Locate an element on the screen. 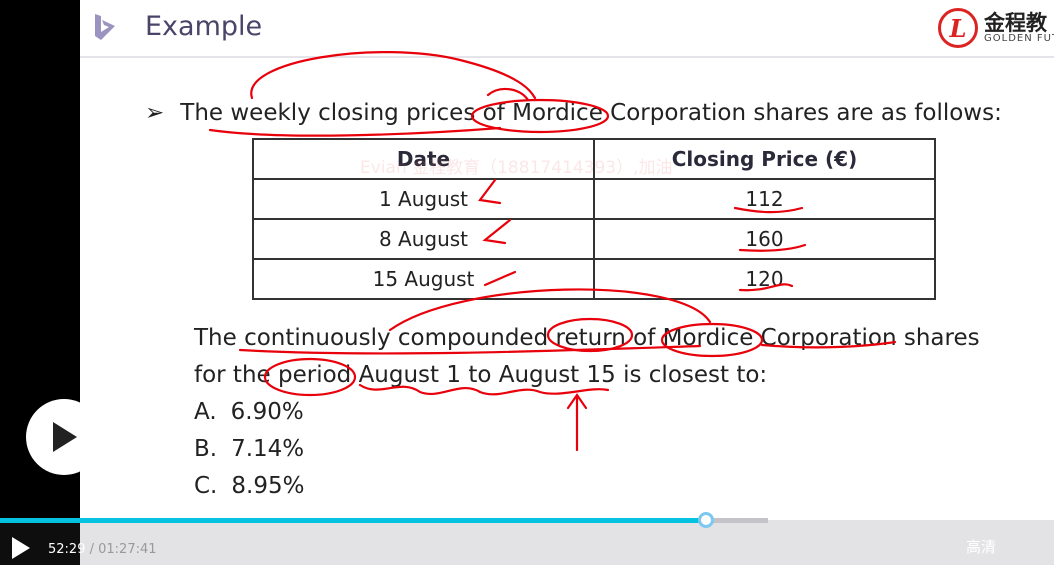 This screenshot has height=565, width=1054. table-row: 1 August 112 is located at coordinates (594, 199).